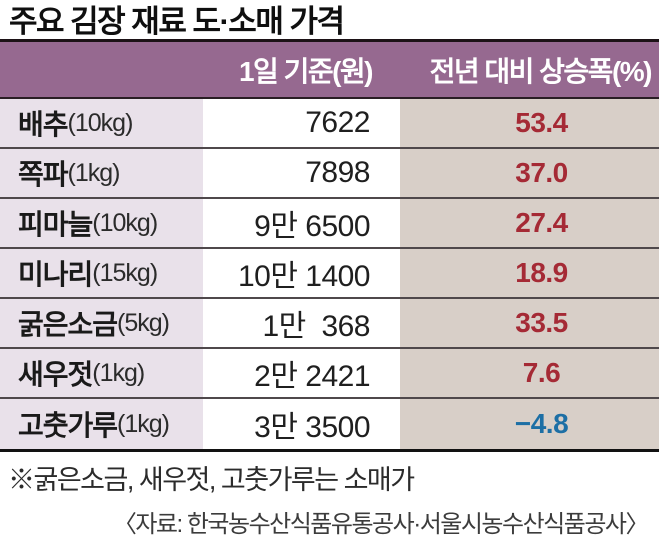 The width and height of the screenshot is (659, 544). What do you see at coordinates (529, 123) in the screenshot?
I see `change-cell: 53.4` at bounding box center [529, 123].